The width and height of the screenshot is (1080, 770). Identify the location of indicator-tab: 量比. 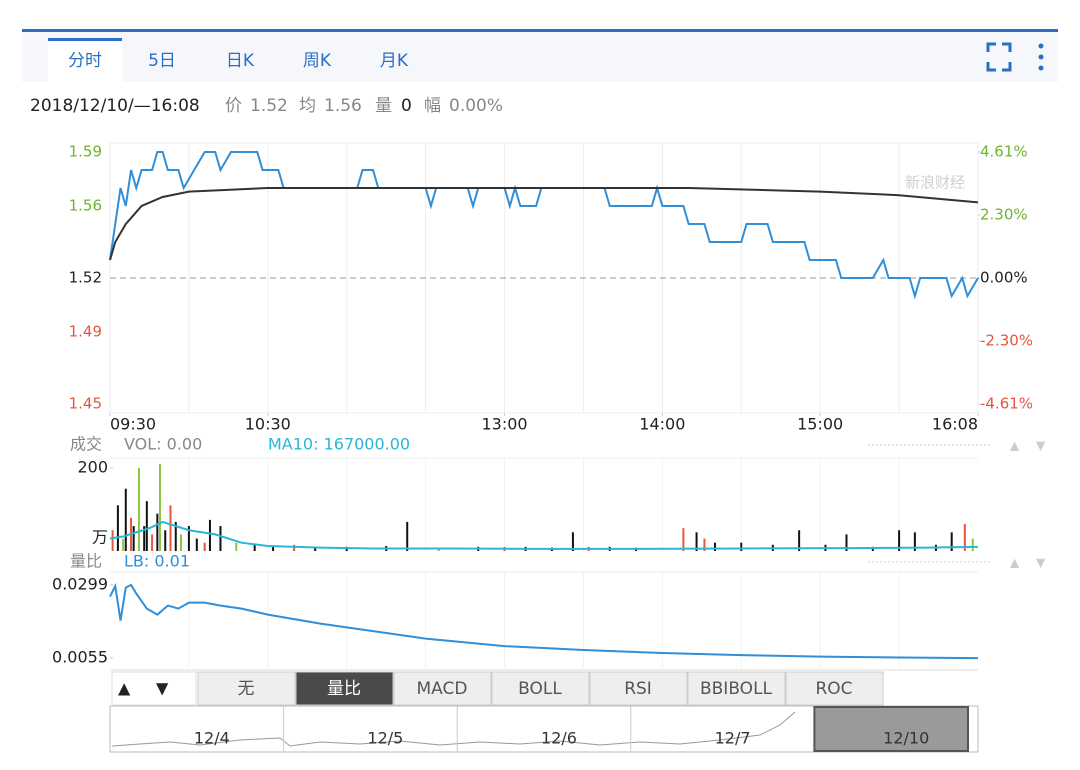
(344, 689).